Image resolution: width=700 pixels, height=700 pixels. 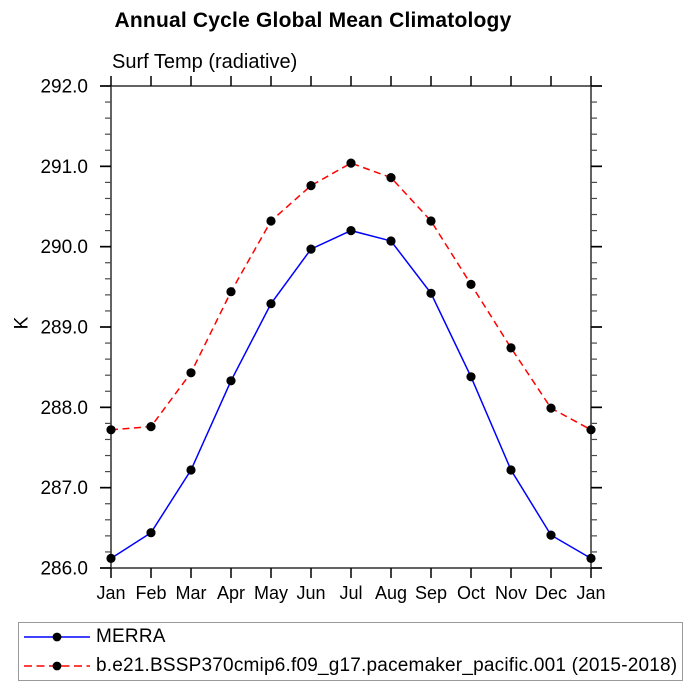 What do you see at coordinates (271, 593) in the screenshot?
I see `x-tick-label: May` at bounding box center [271, 593].